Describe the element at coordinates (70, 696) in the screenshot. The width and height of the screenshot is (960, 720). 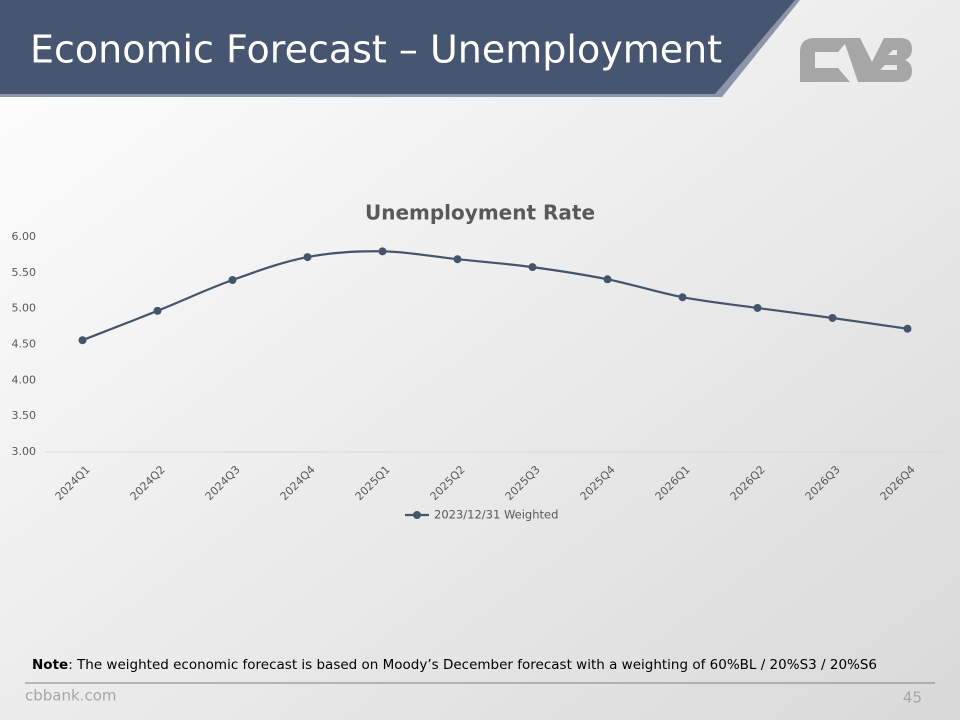
I see `footer-website: cbbank.com` at that location.